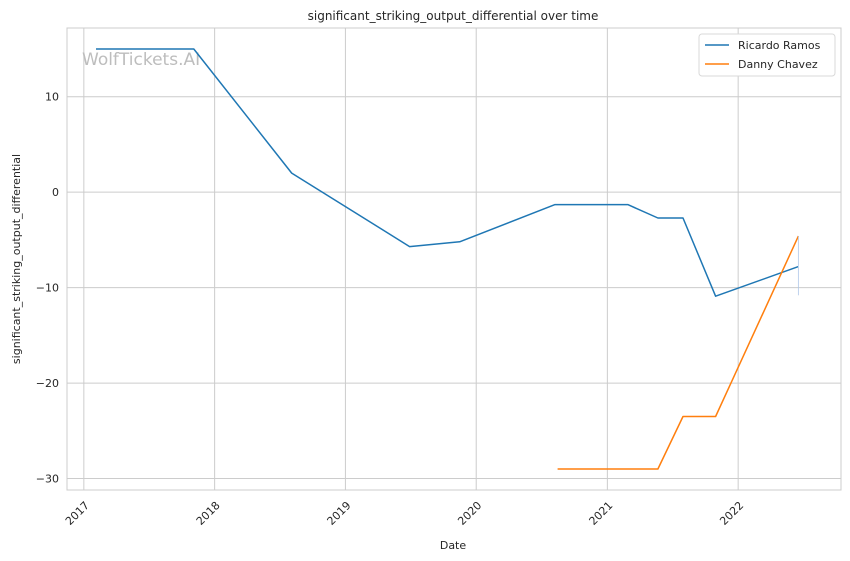  I want to click on x-tick-label: 2018, so click(208, 513).